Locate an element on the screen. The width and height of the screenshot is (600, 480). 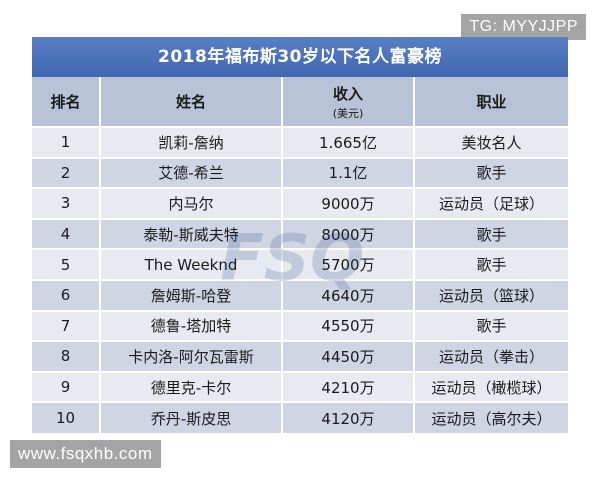
cell-name: 泰勒-斯威夫特 is located at coordinates (191, 233).